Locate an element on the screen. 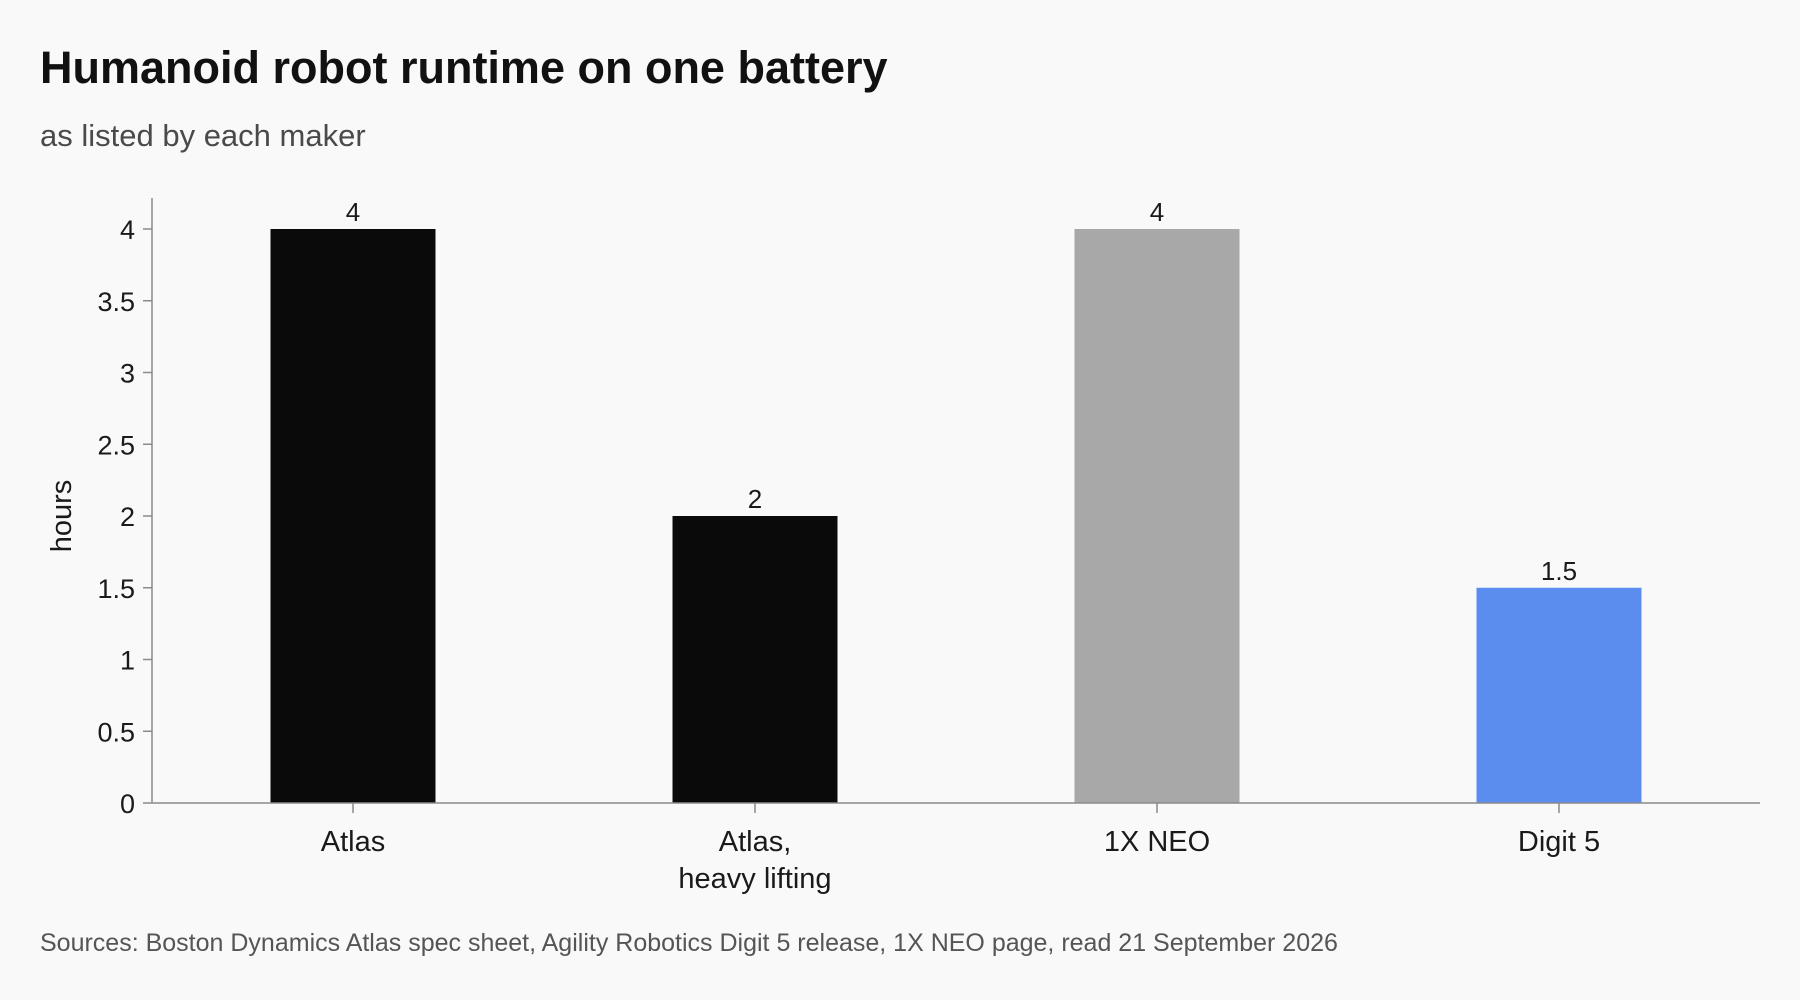 The height and width of the screenshot is (1000, 1800). x-tick-label: Atlas, heavy lifting is located at coordinates (754, 860).